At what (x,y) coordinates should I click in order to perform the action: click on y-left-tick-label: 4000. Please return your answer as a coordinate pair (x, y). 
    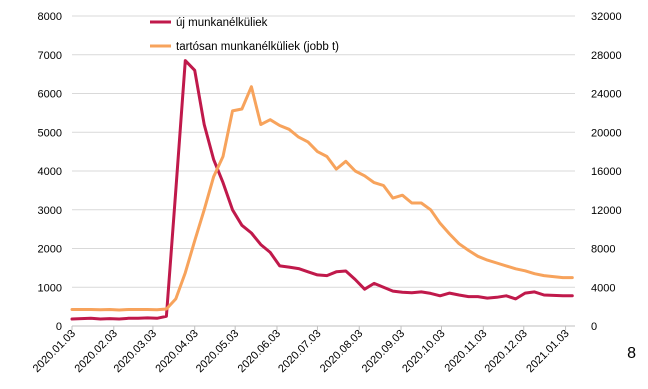
    Looking at the image, I should click on (50, 172).